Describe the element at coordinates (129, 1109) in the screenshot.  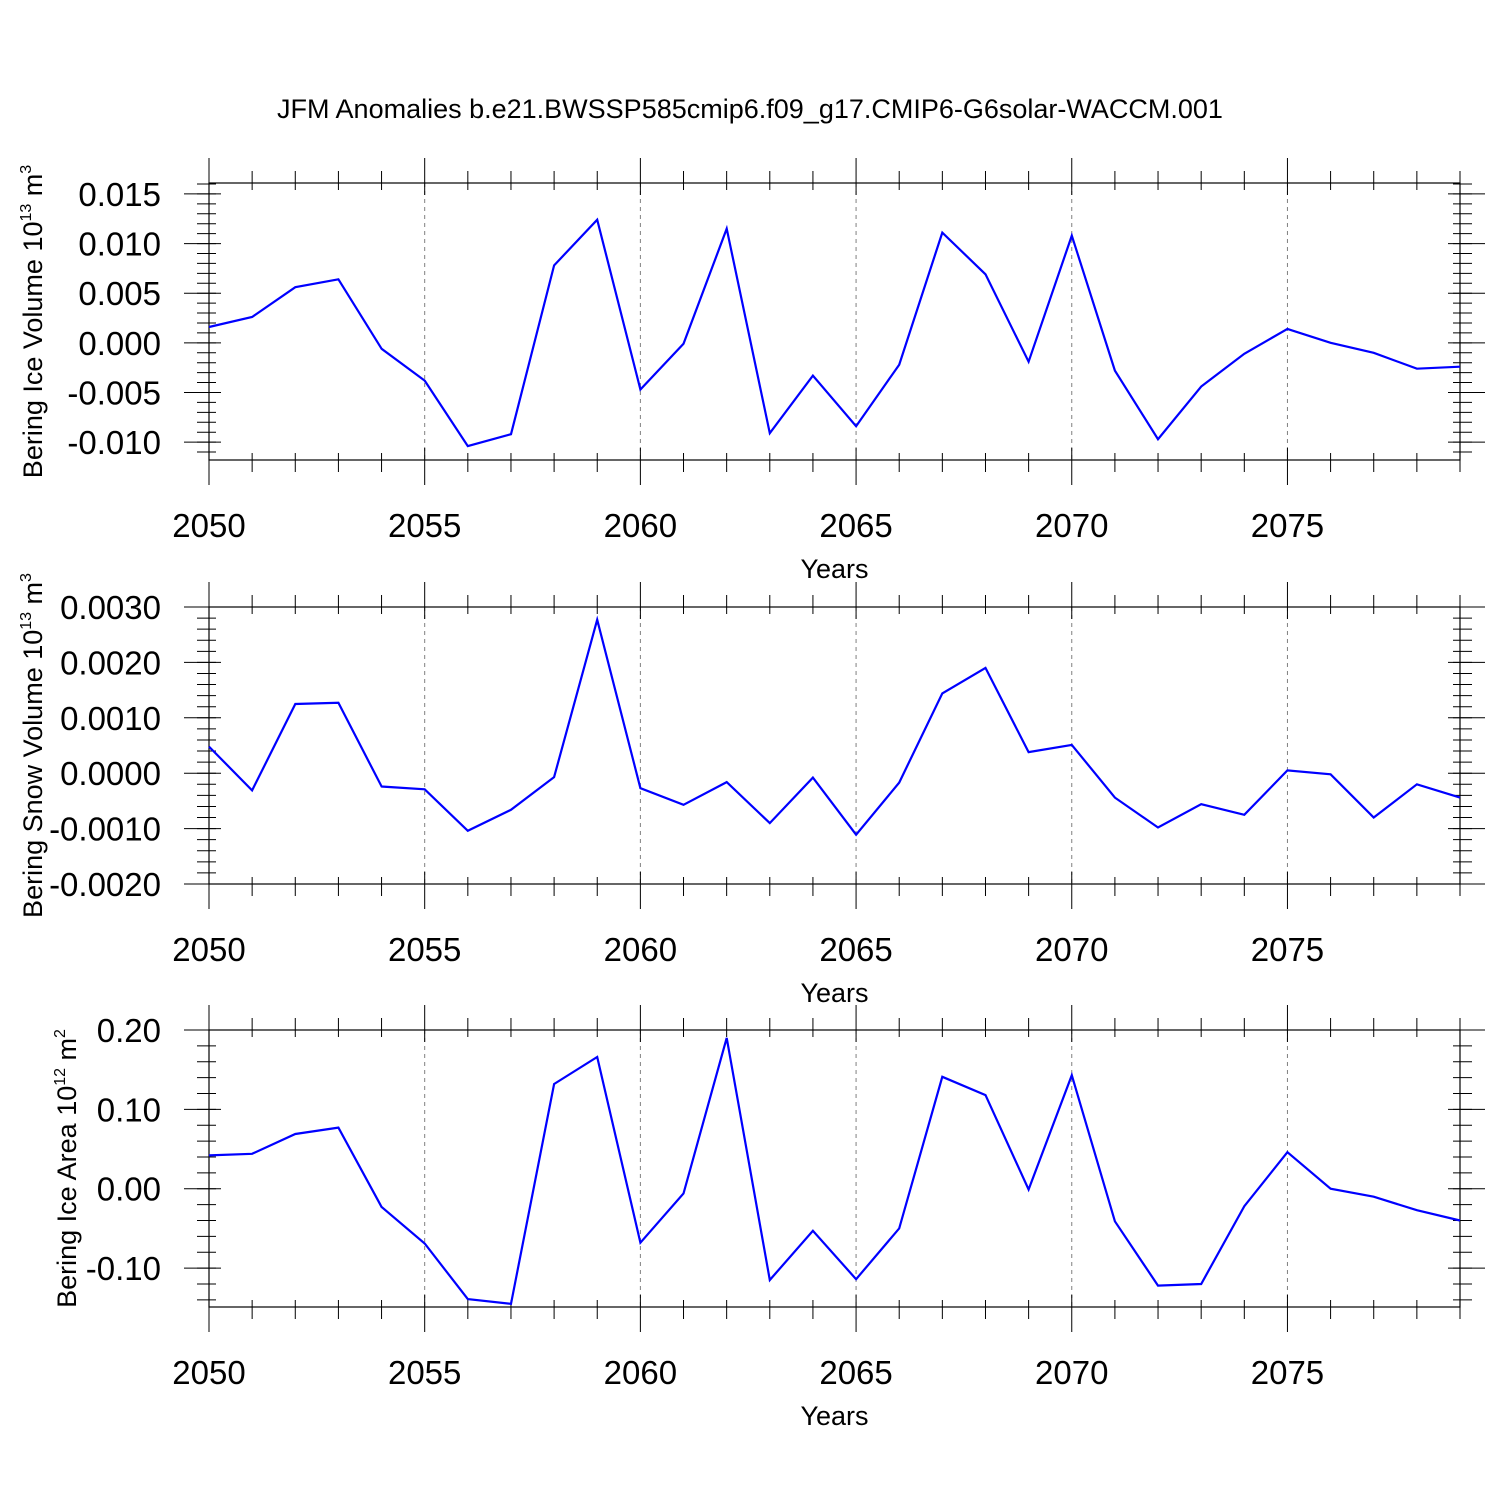
I see `y-tick-label: 0.10` at that location.